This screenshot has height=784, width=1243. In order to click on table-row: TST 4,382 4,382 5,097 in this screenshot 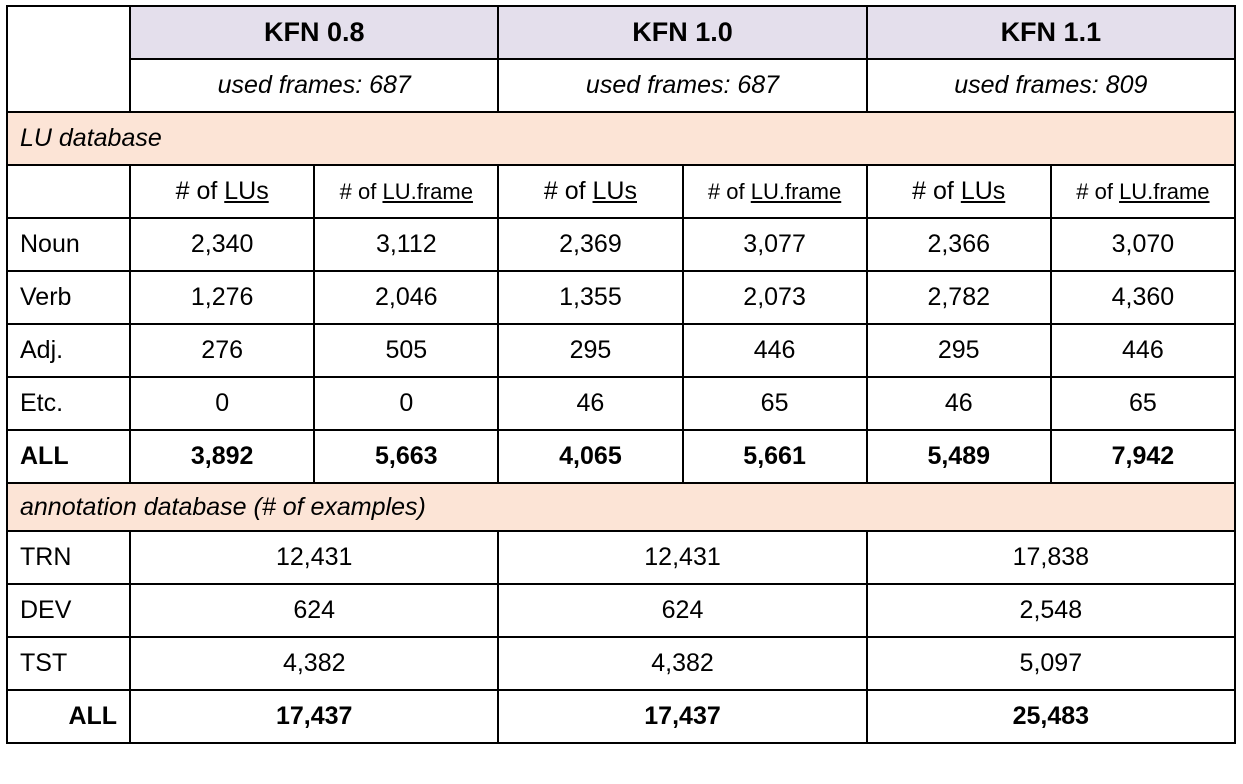, I will do `click(621, 663)`.